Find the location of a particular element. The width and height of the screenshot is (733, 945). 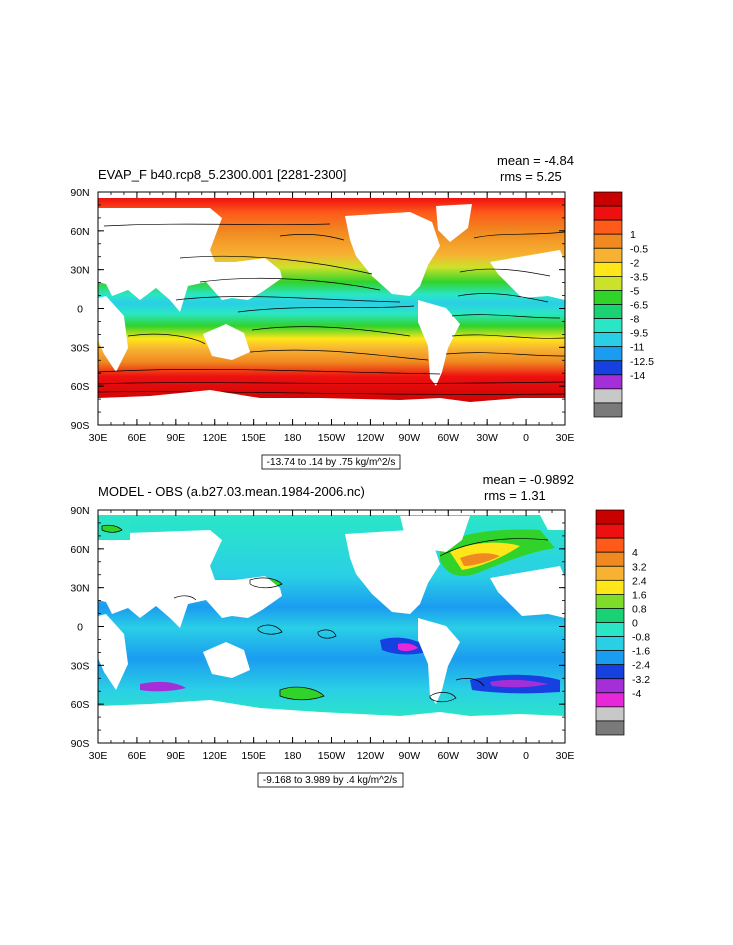

x-tick-label: 90E is located at coordinates (175, 438).